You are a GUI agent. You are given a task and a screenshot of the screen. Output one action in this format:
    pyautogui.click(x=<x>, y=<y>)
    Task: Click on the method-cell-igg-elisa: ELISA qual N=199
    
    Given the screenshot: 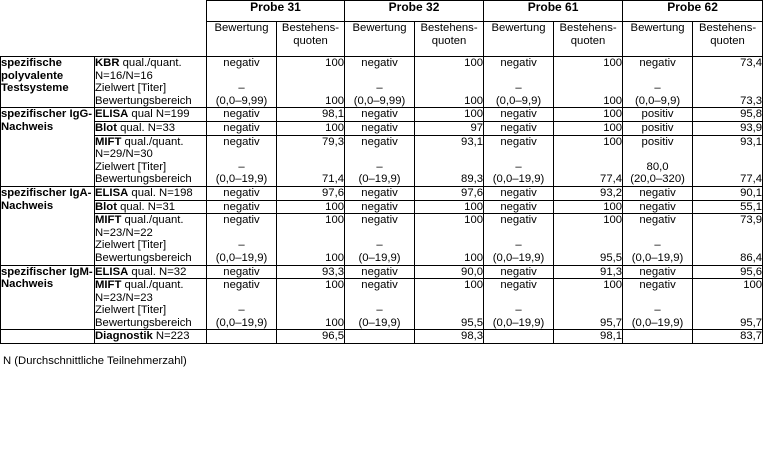 What is the action you would take?
    pyautogui.click(x=150, y=114)
    